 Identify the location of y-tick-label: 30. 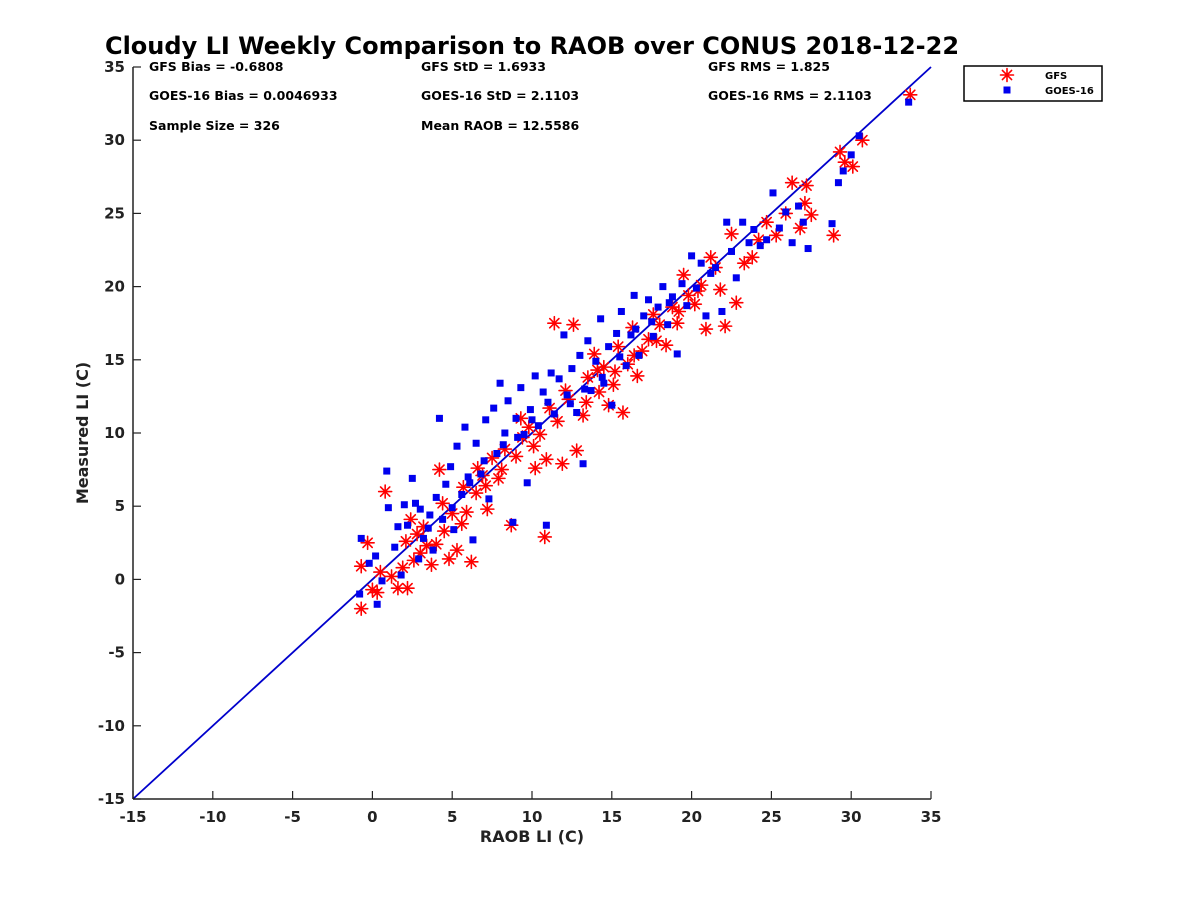
(114, 140).